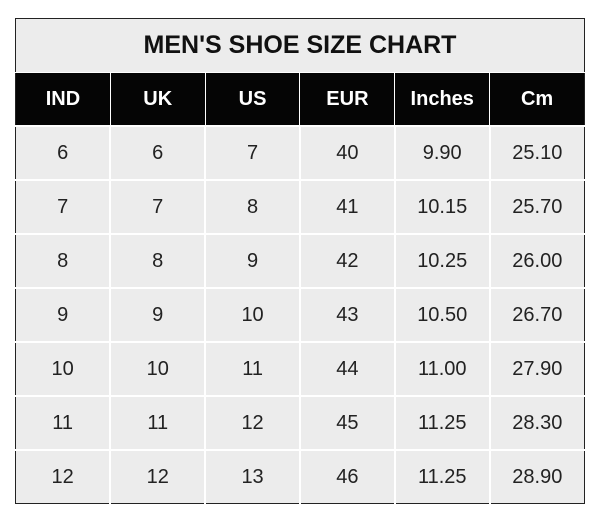 The image size is (605, 521). What do you see at coordinates (441, 260) in the screenshot?
I see `table-cell: 10.25` at bounding box center [441, 260].